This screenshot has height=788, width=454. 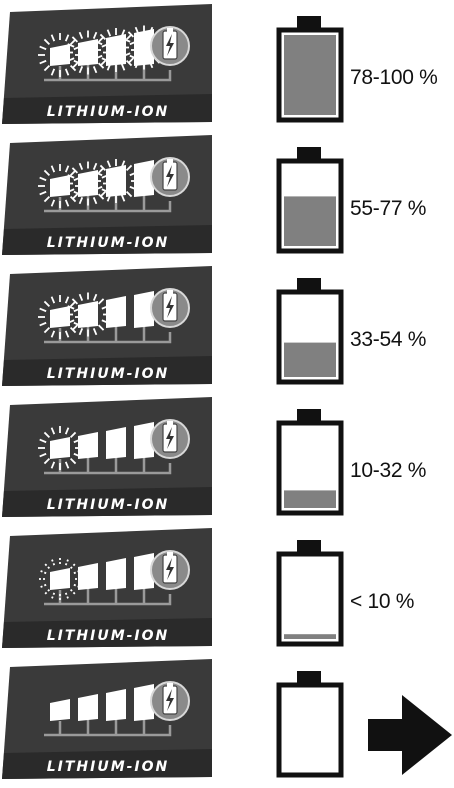 I want to click on charge-range-label: 33-54 %, so click(x=388, y=339).